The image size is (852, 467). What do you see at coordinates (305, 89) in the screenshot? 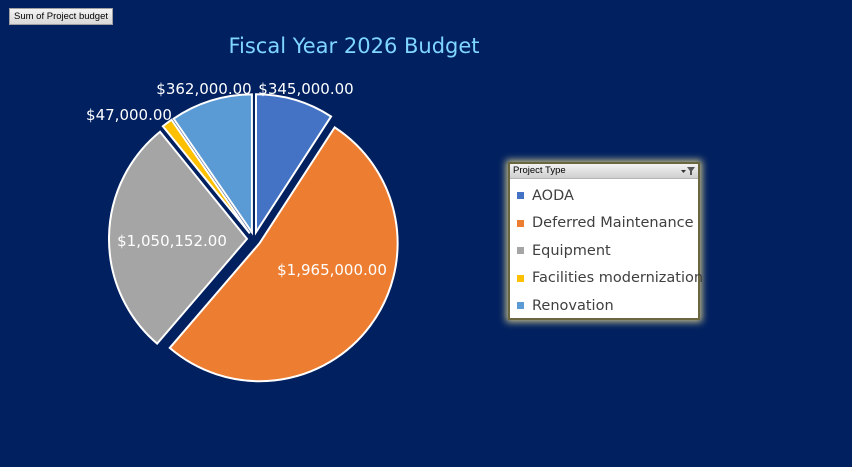
I see `data-label-aoda: $345,000.00` at bounding box center [305, 89].